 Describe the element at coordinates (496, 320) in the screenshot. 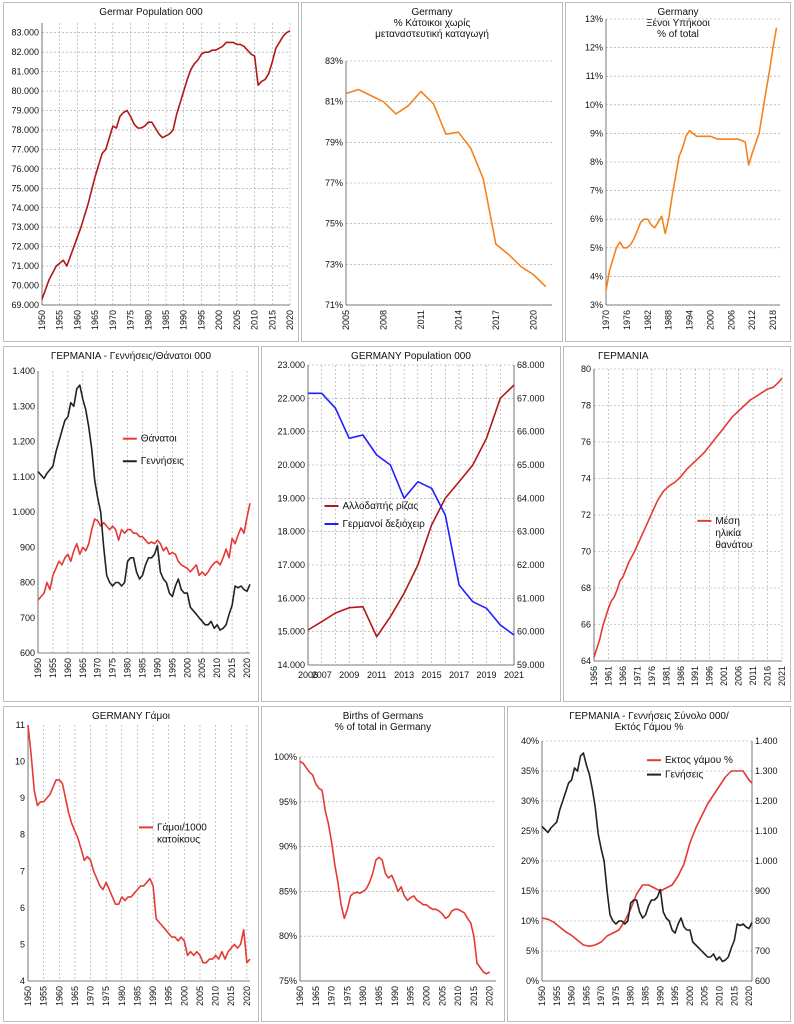

I see `x-tick-label: 2017` at that location.